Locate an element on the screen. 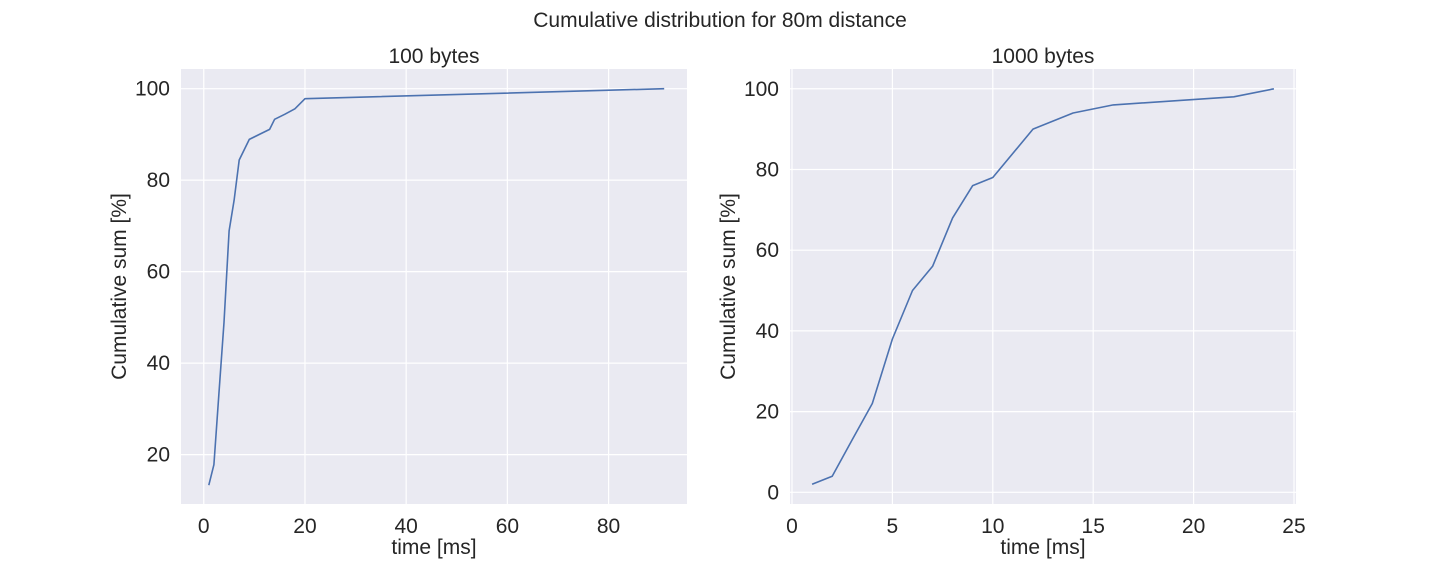 The height and width of the screenshot is (576, 1440). x-tick-label: 40 is located at coordinates (405, 526).